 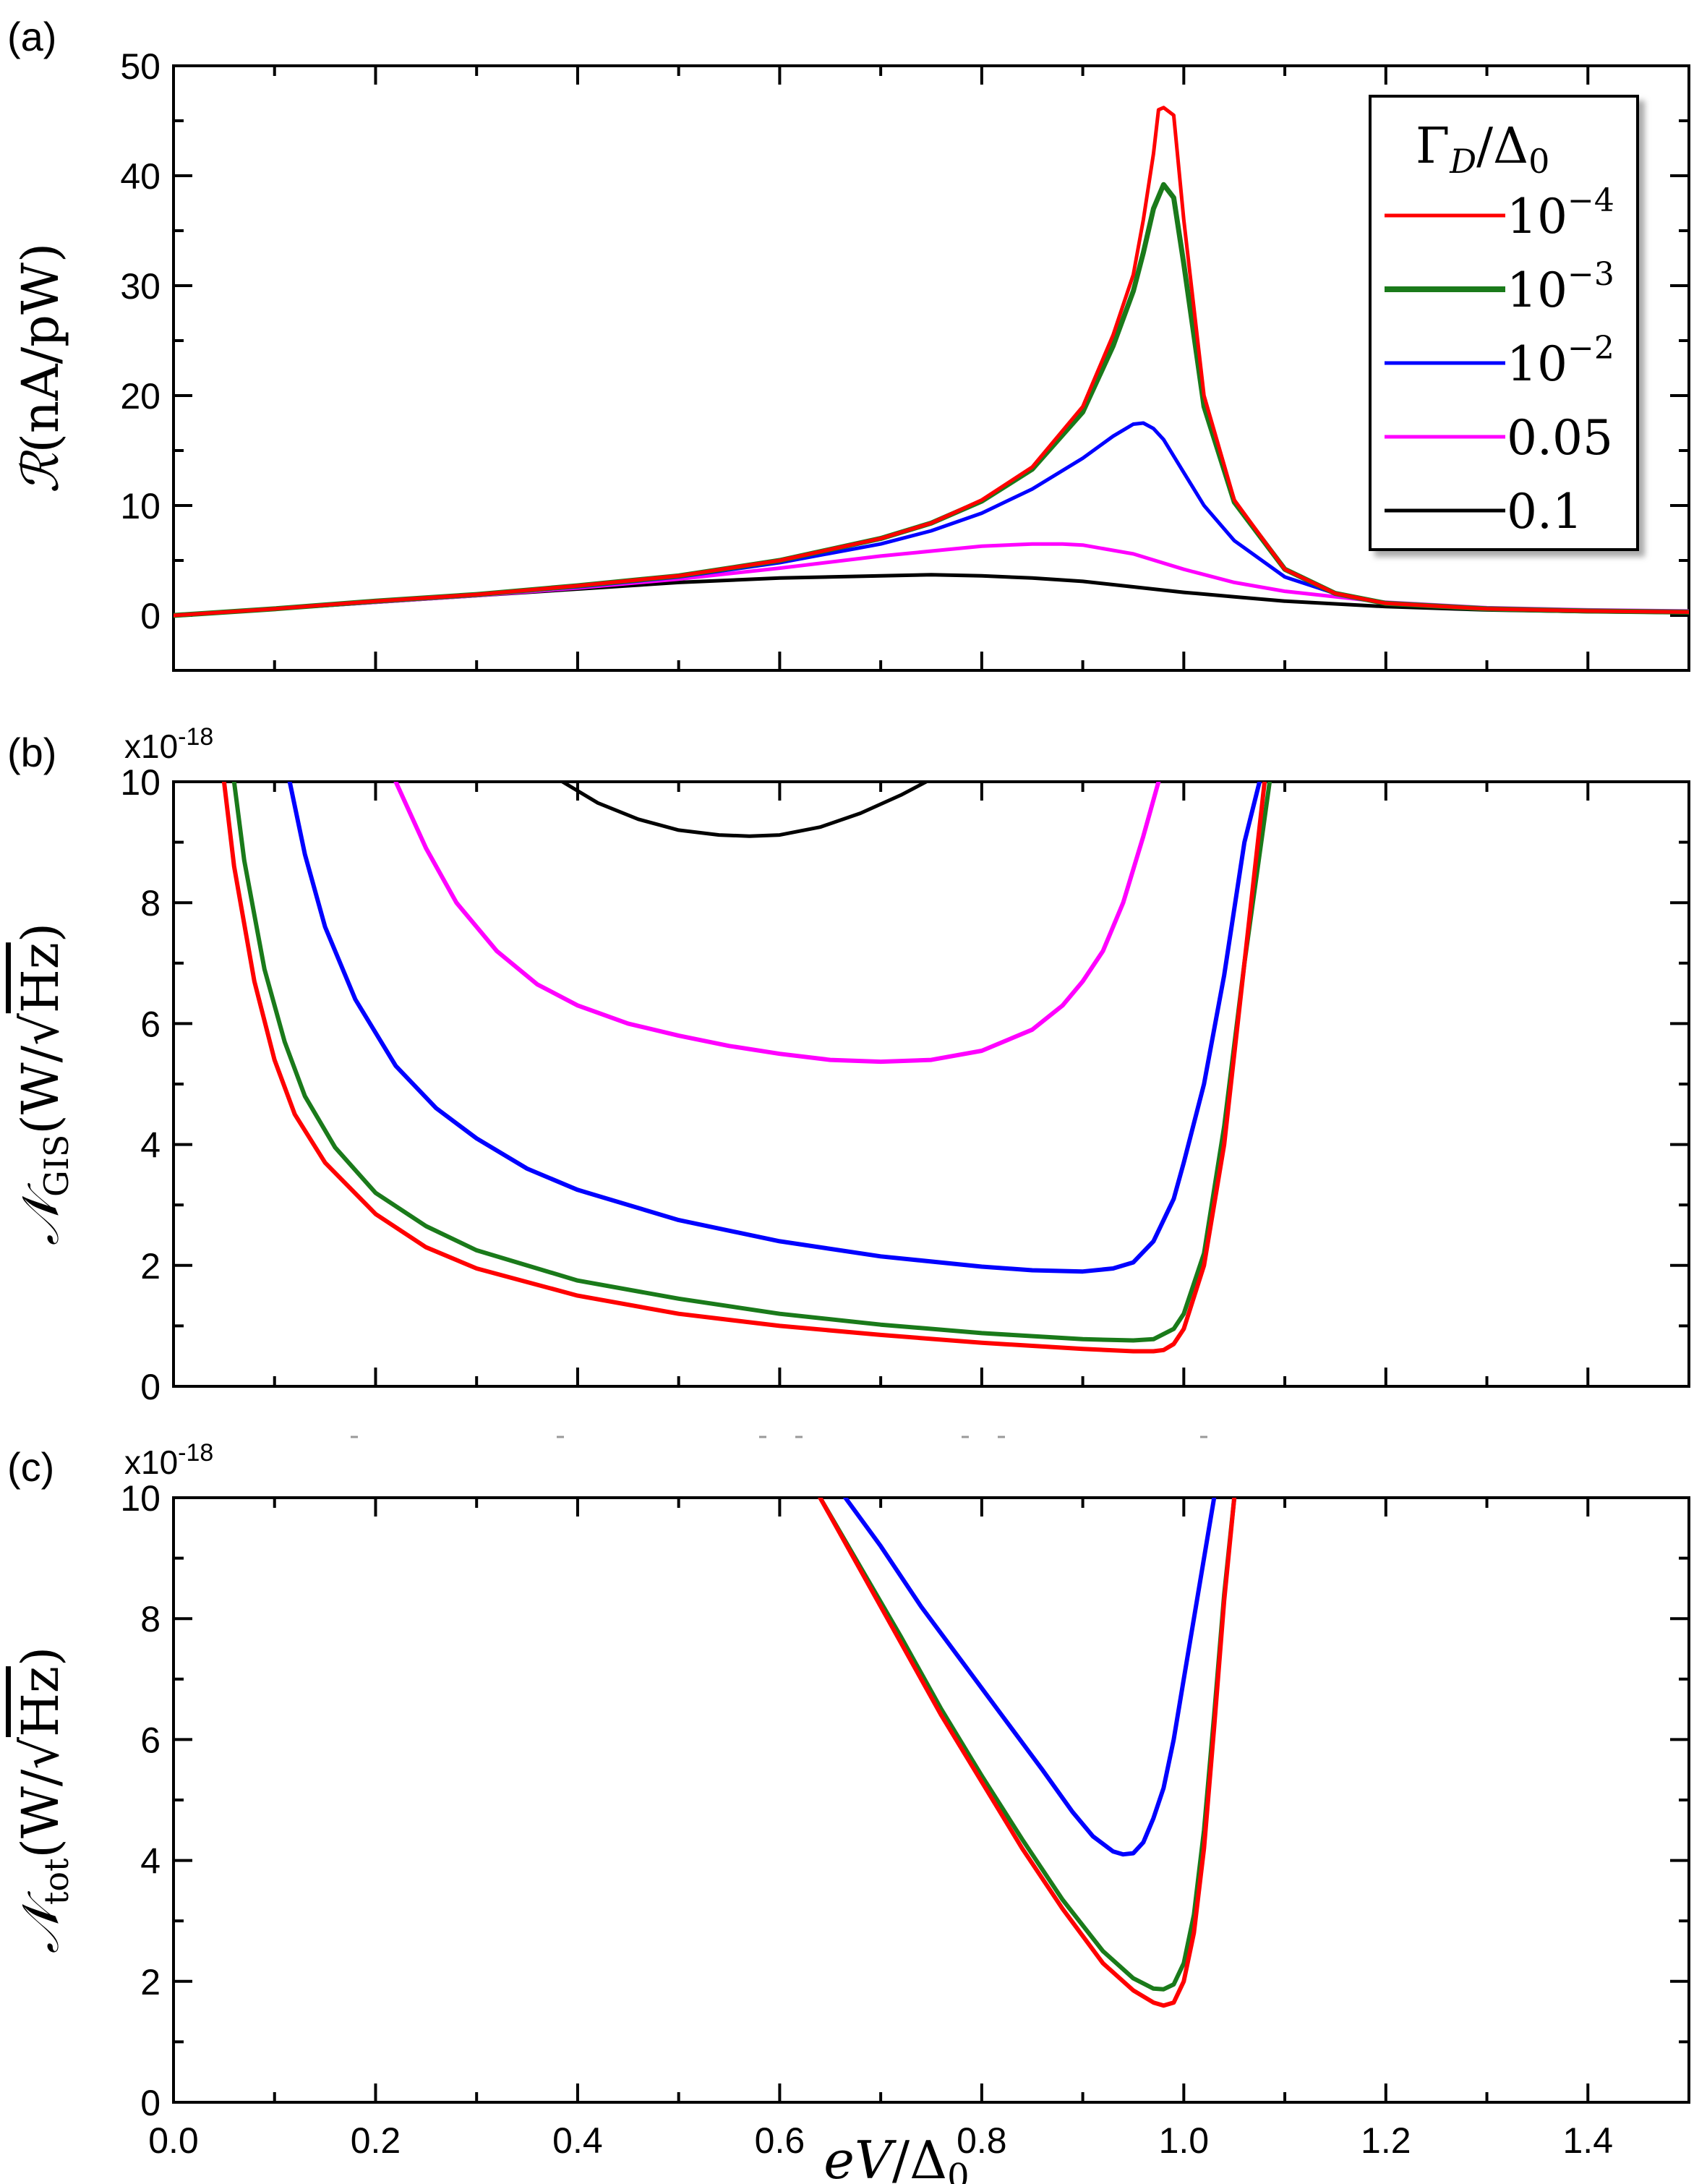 What do you see at coordinates (1184, 2140) in the screenshot?
I see `x-tick-label: 1.0` at bounding box center [1184, 2140].